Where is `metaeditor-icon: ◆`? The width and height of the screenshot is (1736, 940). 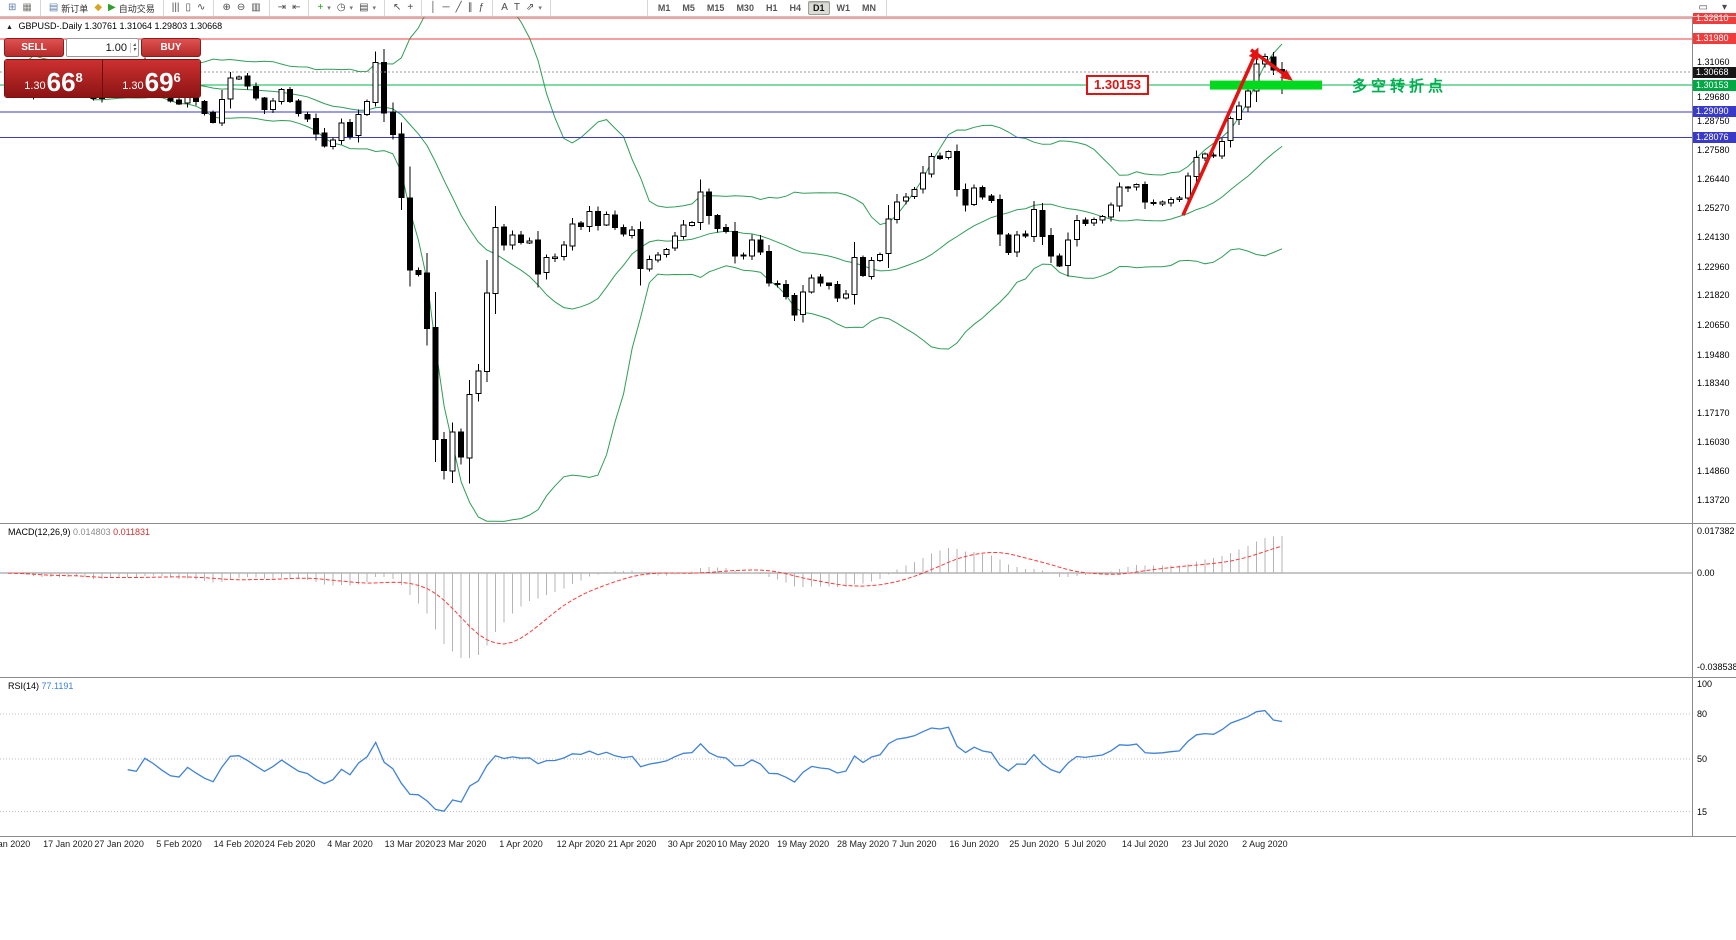 metaeditor-icon: ◆ is located at coordinates (98, 7).